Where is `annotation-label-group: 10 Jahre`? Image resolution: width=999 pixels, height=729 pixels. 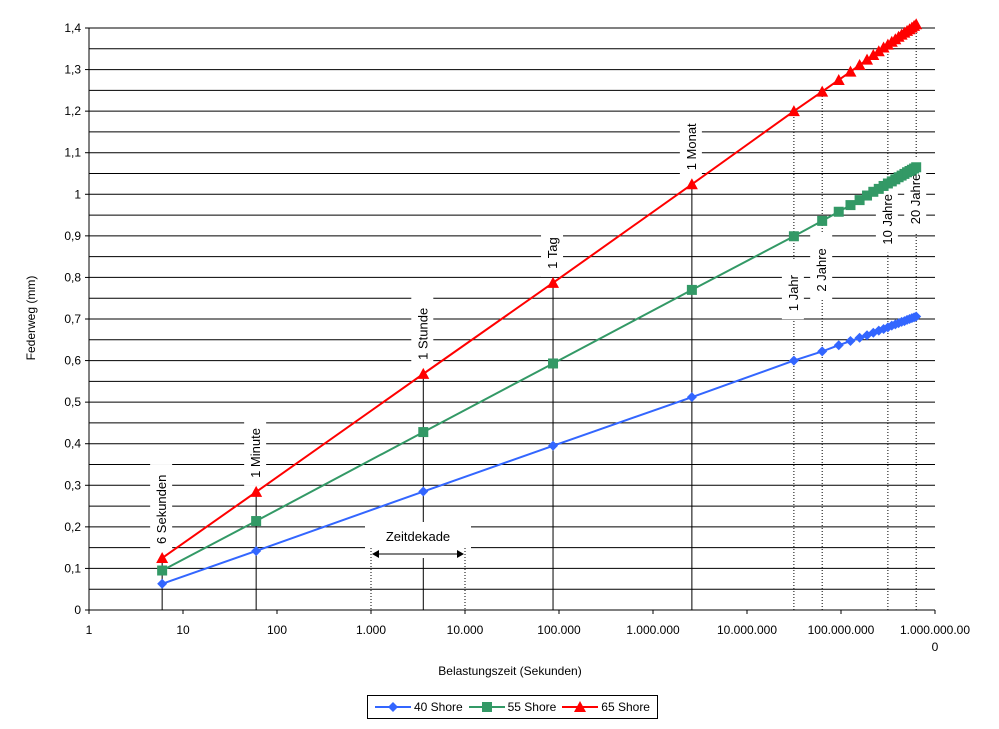 annotation-label-group: 10 Jahre is located at coordinates (886, 216).